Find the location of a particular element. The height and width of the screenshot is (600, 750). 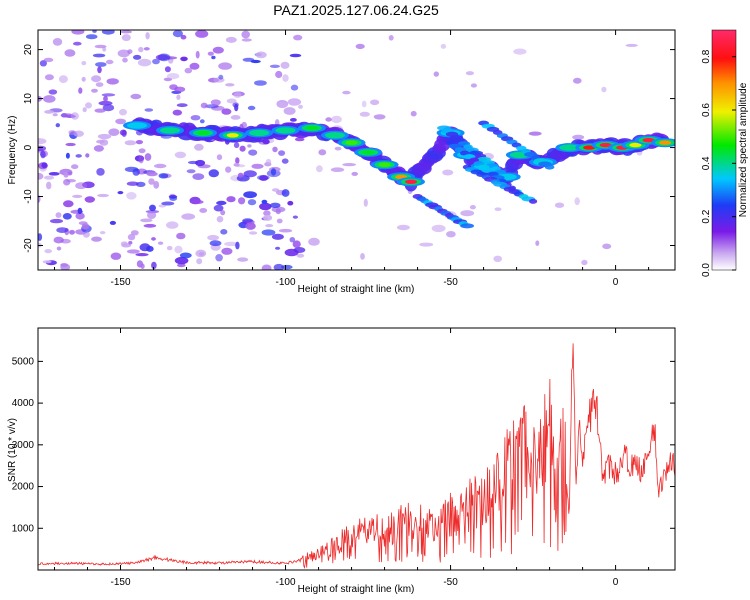

figure-title: PAZ1.2025.127.06.24.G25 is located at coordinates (356, 10).